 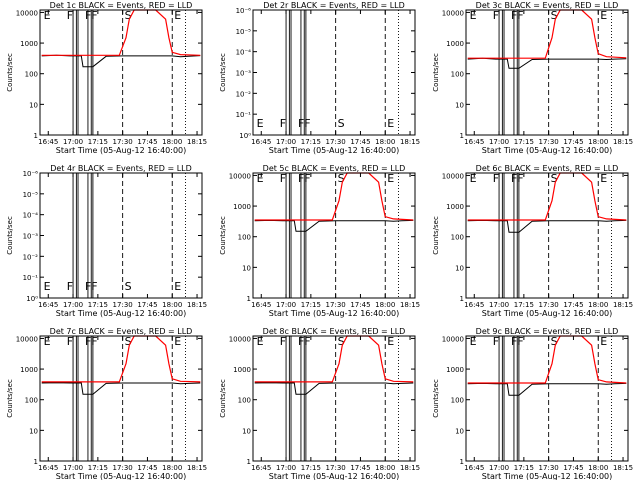 I want to click on panel-title: Det 4r BLACK = Events, RED = LLD, so click(x=121, y=168).